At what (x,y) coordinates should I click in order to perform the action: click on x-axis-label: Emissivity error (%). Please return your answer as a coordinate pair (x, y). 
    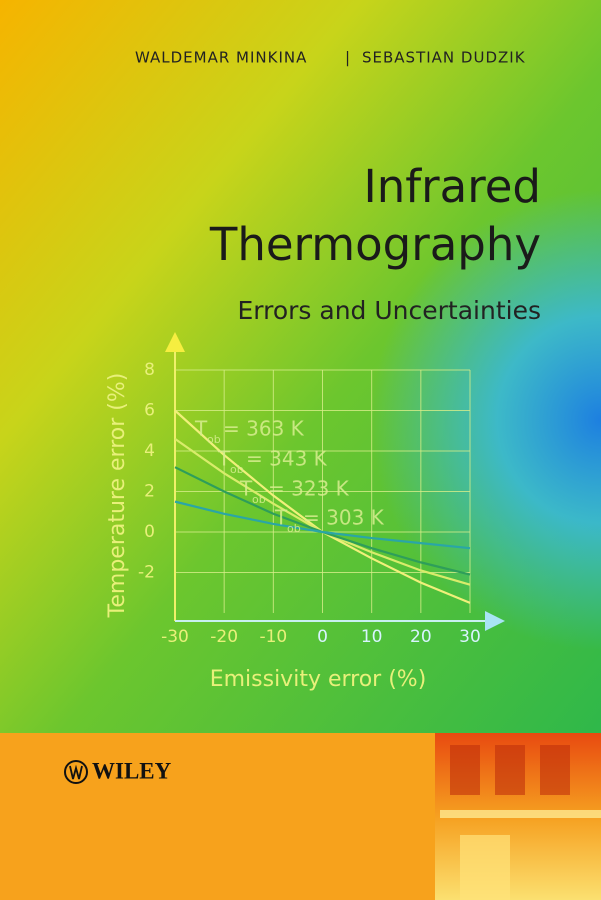
    Looking at the image, I should click on (318, 679).